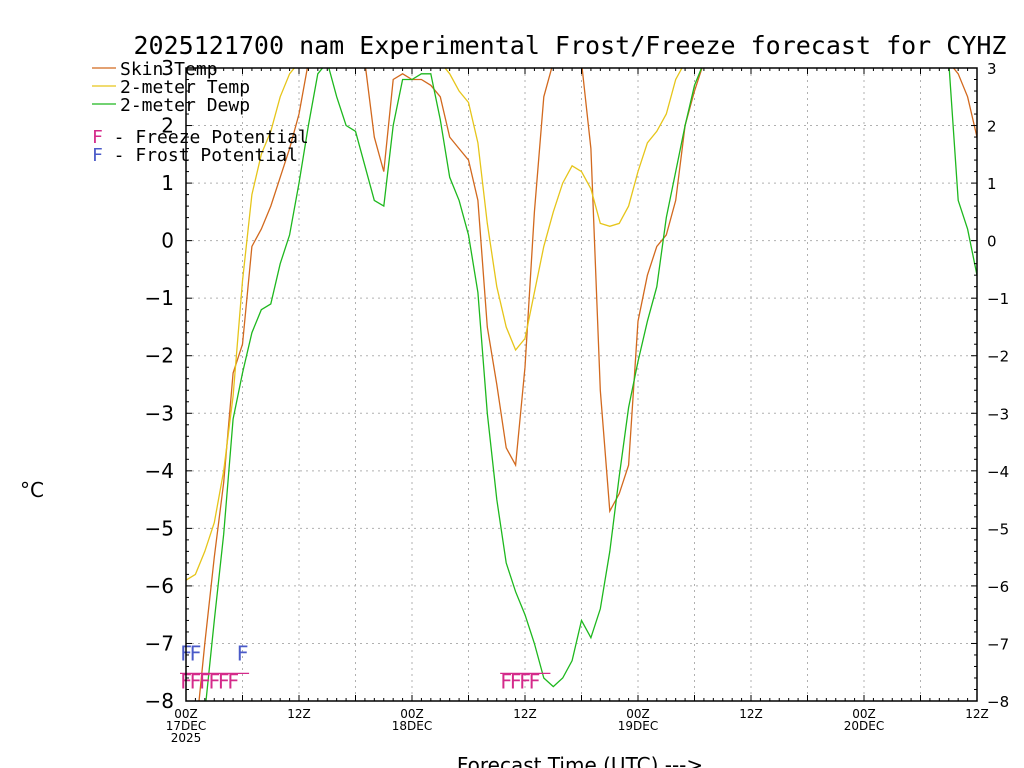 This screenshot has width=1024, height=768. Describe the element at coordinates (998, 299) in the screenshot. I see `y-tick-label-right: −1` at that location.